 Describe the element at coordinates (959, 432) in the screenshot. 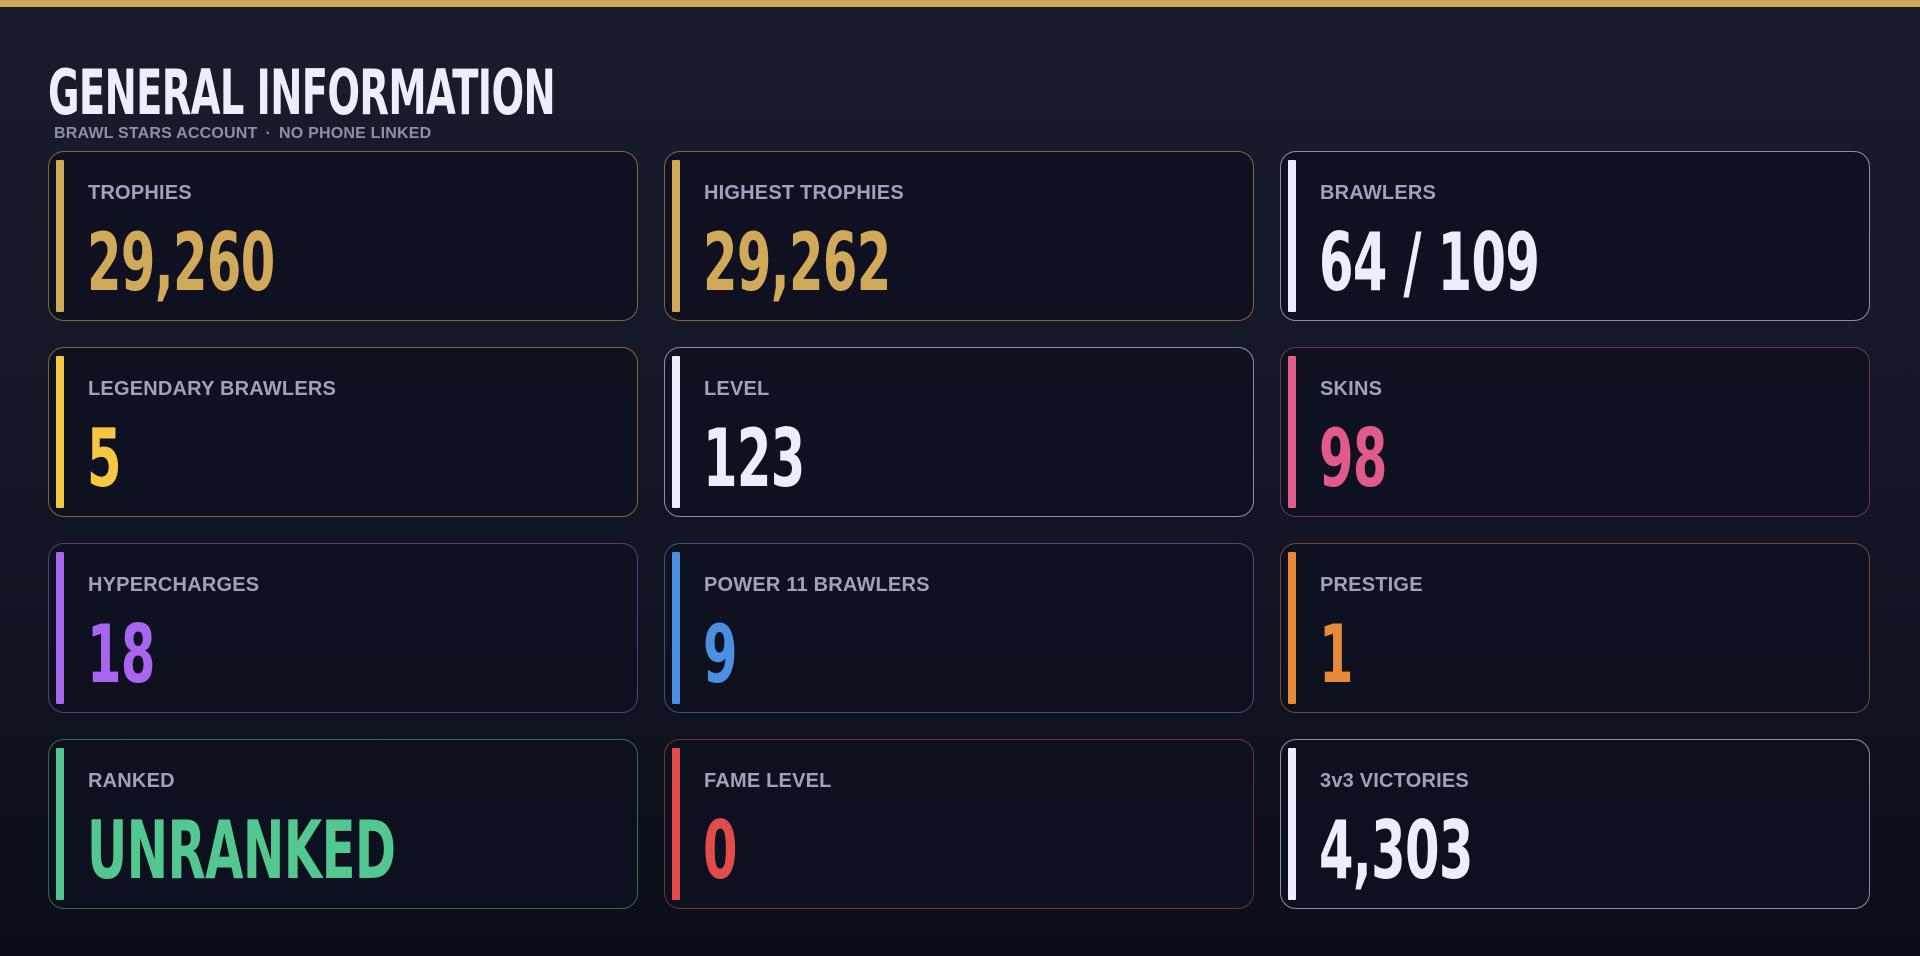

I see `stat-card-level: LEVEL 123` at that location.